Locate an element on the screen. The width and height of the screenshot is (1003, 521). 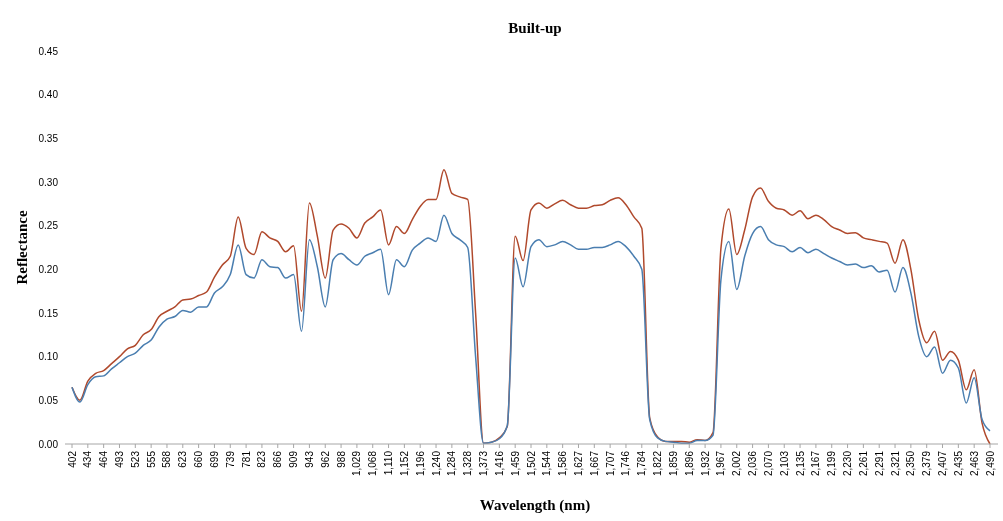
x-tick-label: 2,036 is located at coordinates (753, 463).